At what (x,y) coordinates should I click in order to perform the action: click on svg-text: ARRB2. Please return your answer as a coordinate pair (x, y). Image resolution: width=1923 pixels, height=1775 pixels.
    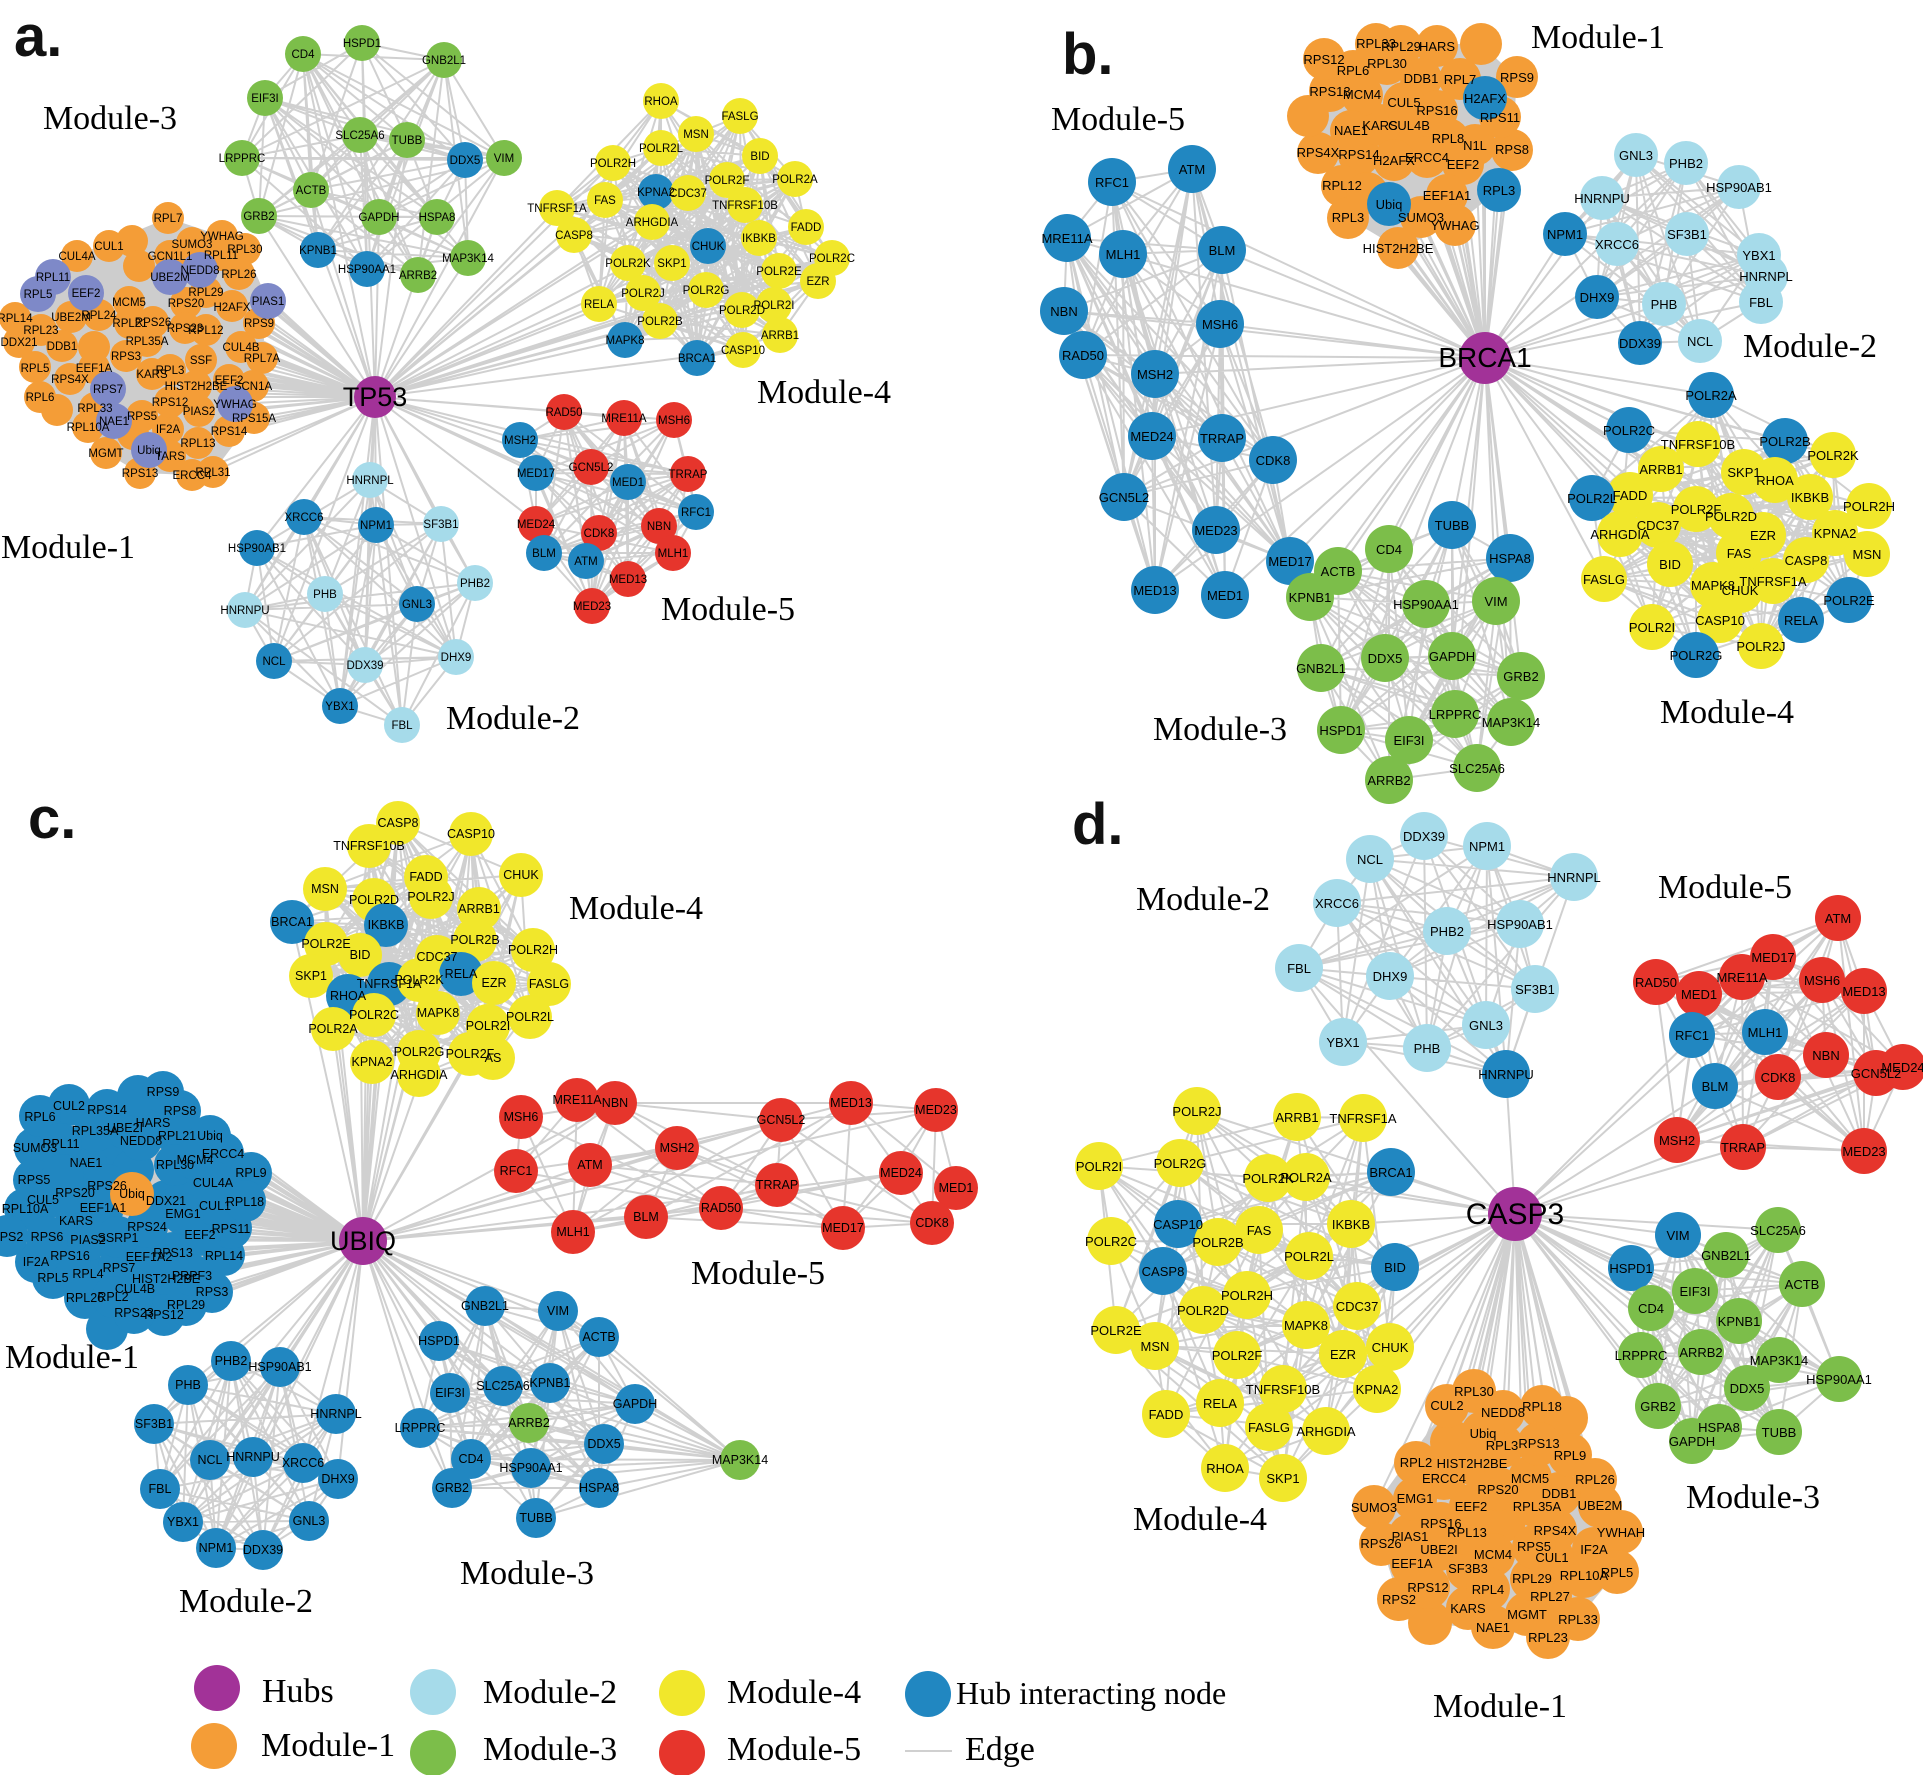
    Looking at the image, I should click on (529, 1423).